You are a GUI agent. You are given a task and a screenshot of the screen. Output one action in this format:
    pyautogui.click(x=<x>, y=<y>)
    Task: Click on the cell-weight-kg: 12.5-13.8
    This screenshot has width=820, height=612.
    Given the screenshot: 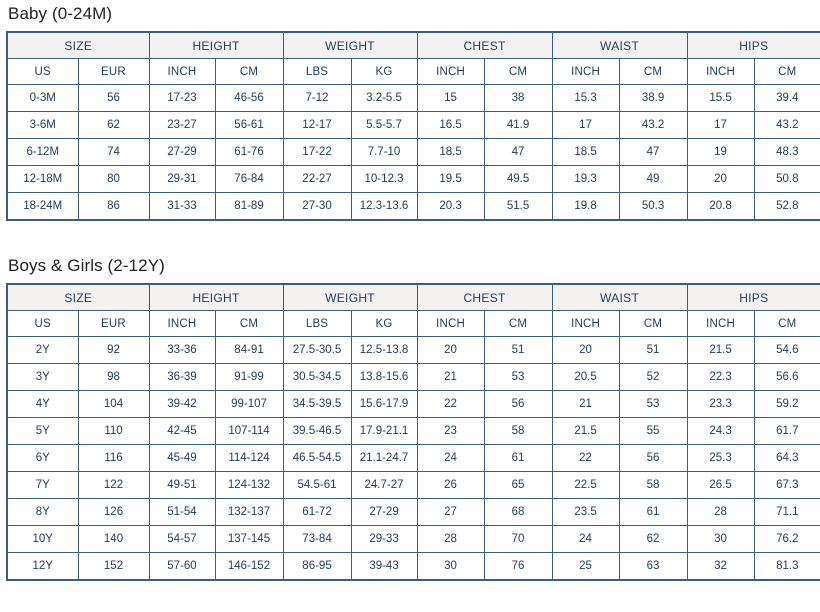 What is the action you would take?
    pyautogui.click(x=384, y=350)
    